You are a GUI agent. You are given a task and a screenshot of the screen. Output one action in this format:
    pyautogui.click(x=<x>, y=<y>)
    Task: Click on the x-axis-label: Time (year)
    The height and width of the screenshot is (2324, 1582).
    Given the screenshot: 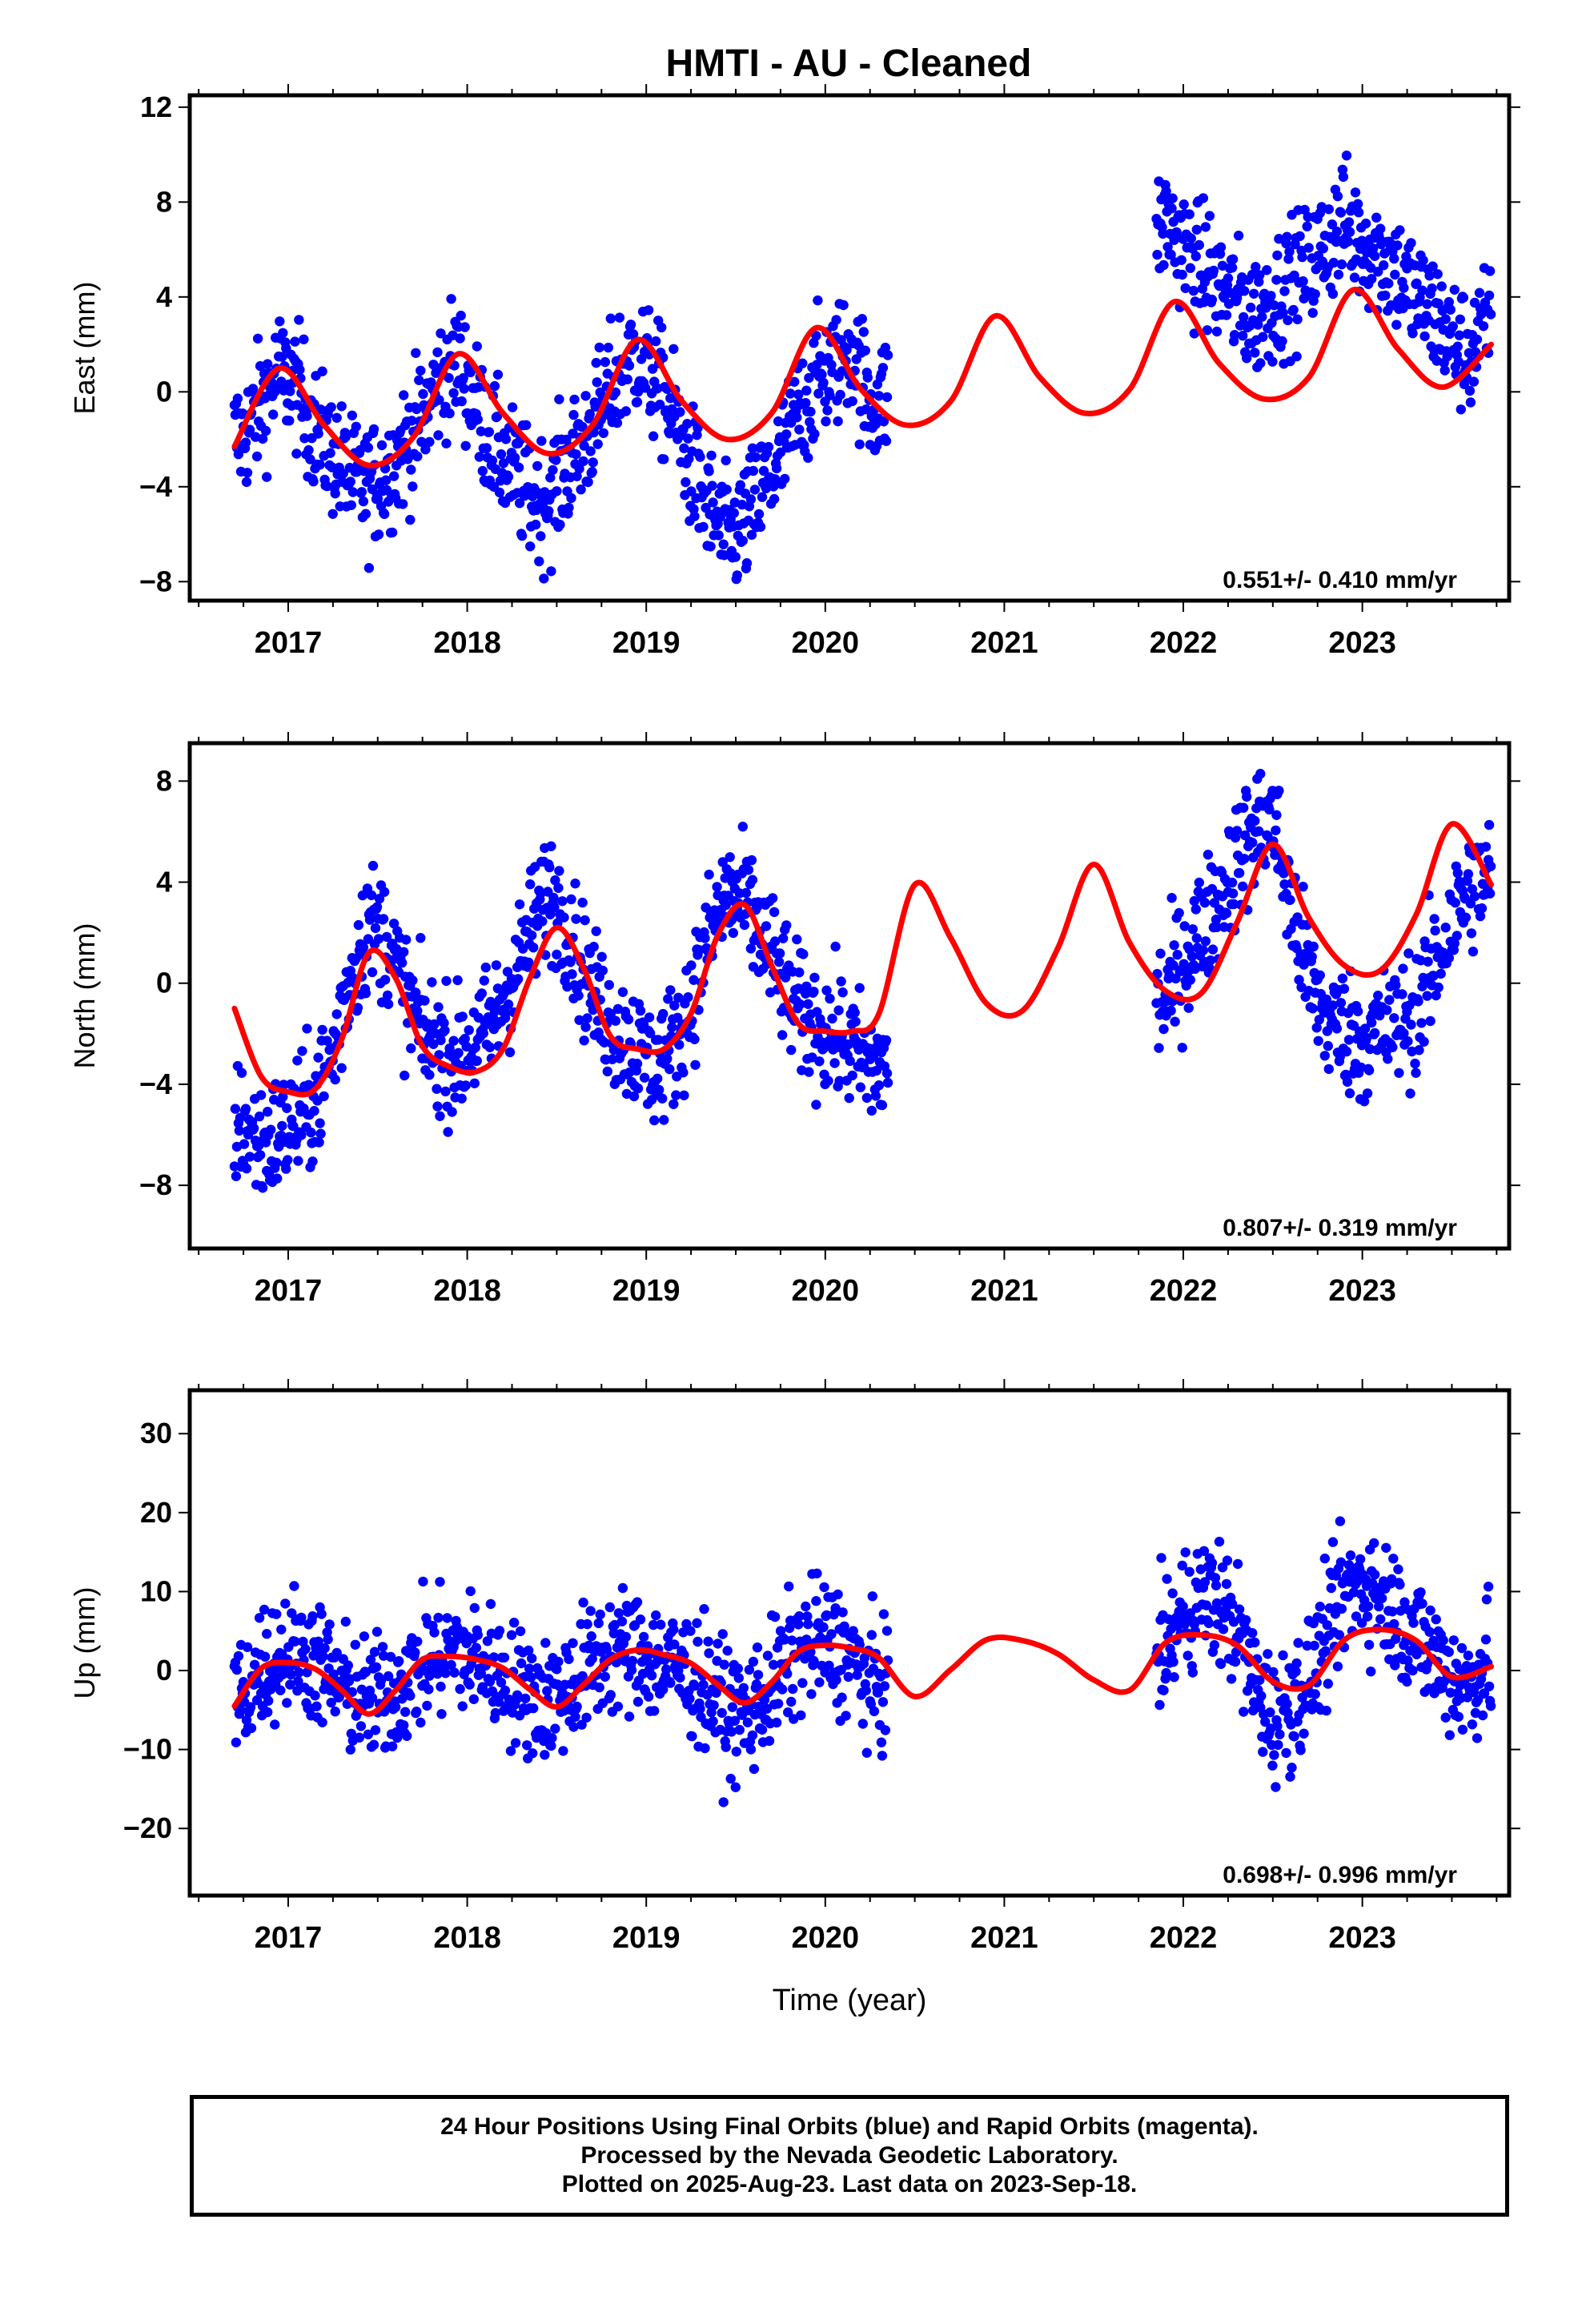 What is the action you would take?
    pyautogui.click(x=850, y=2000)
    